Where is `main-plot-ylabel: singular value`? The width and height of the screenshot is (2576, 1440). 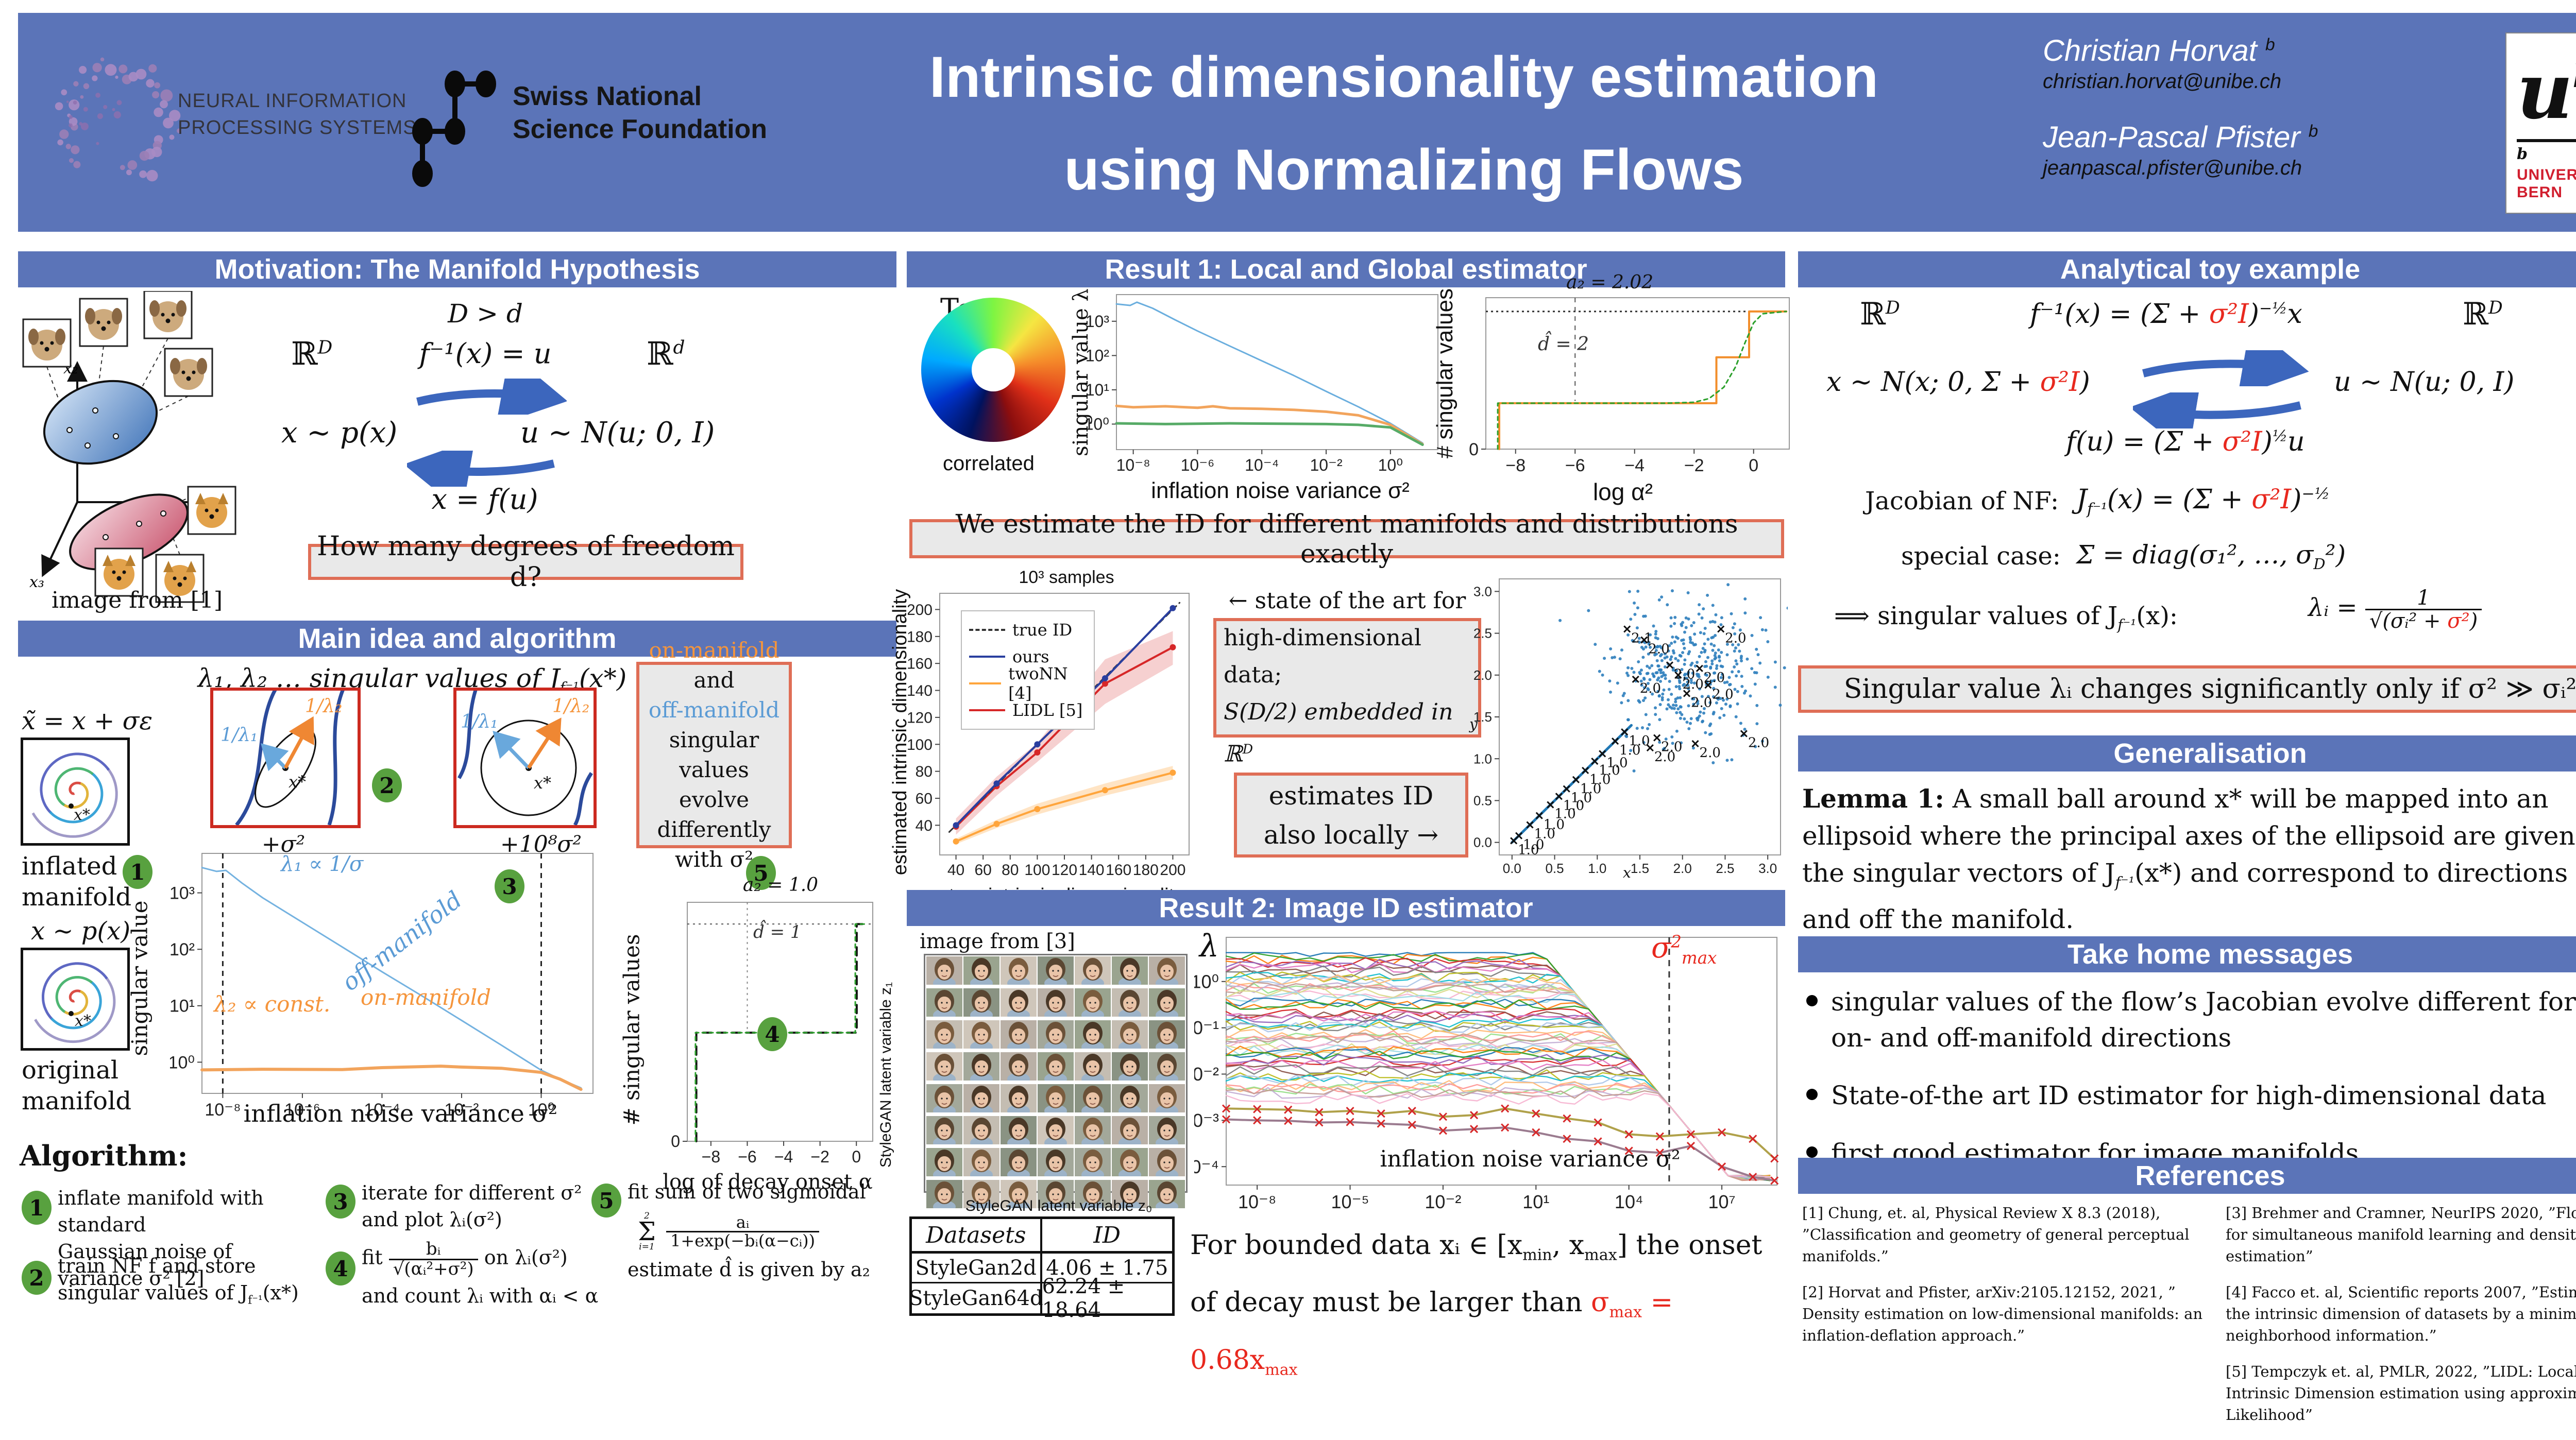 main-plot-ylabel: singular value is located at coordinates (139, 978).